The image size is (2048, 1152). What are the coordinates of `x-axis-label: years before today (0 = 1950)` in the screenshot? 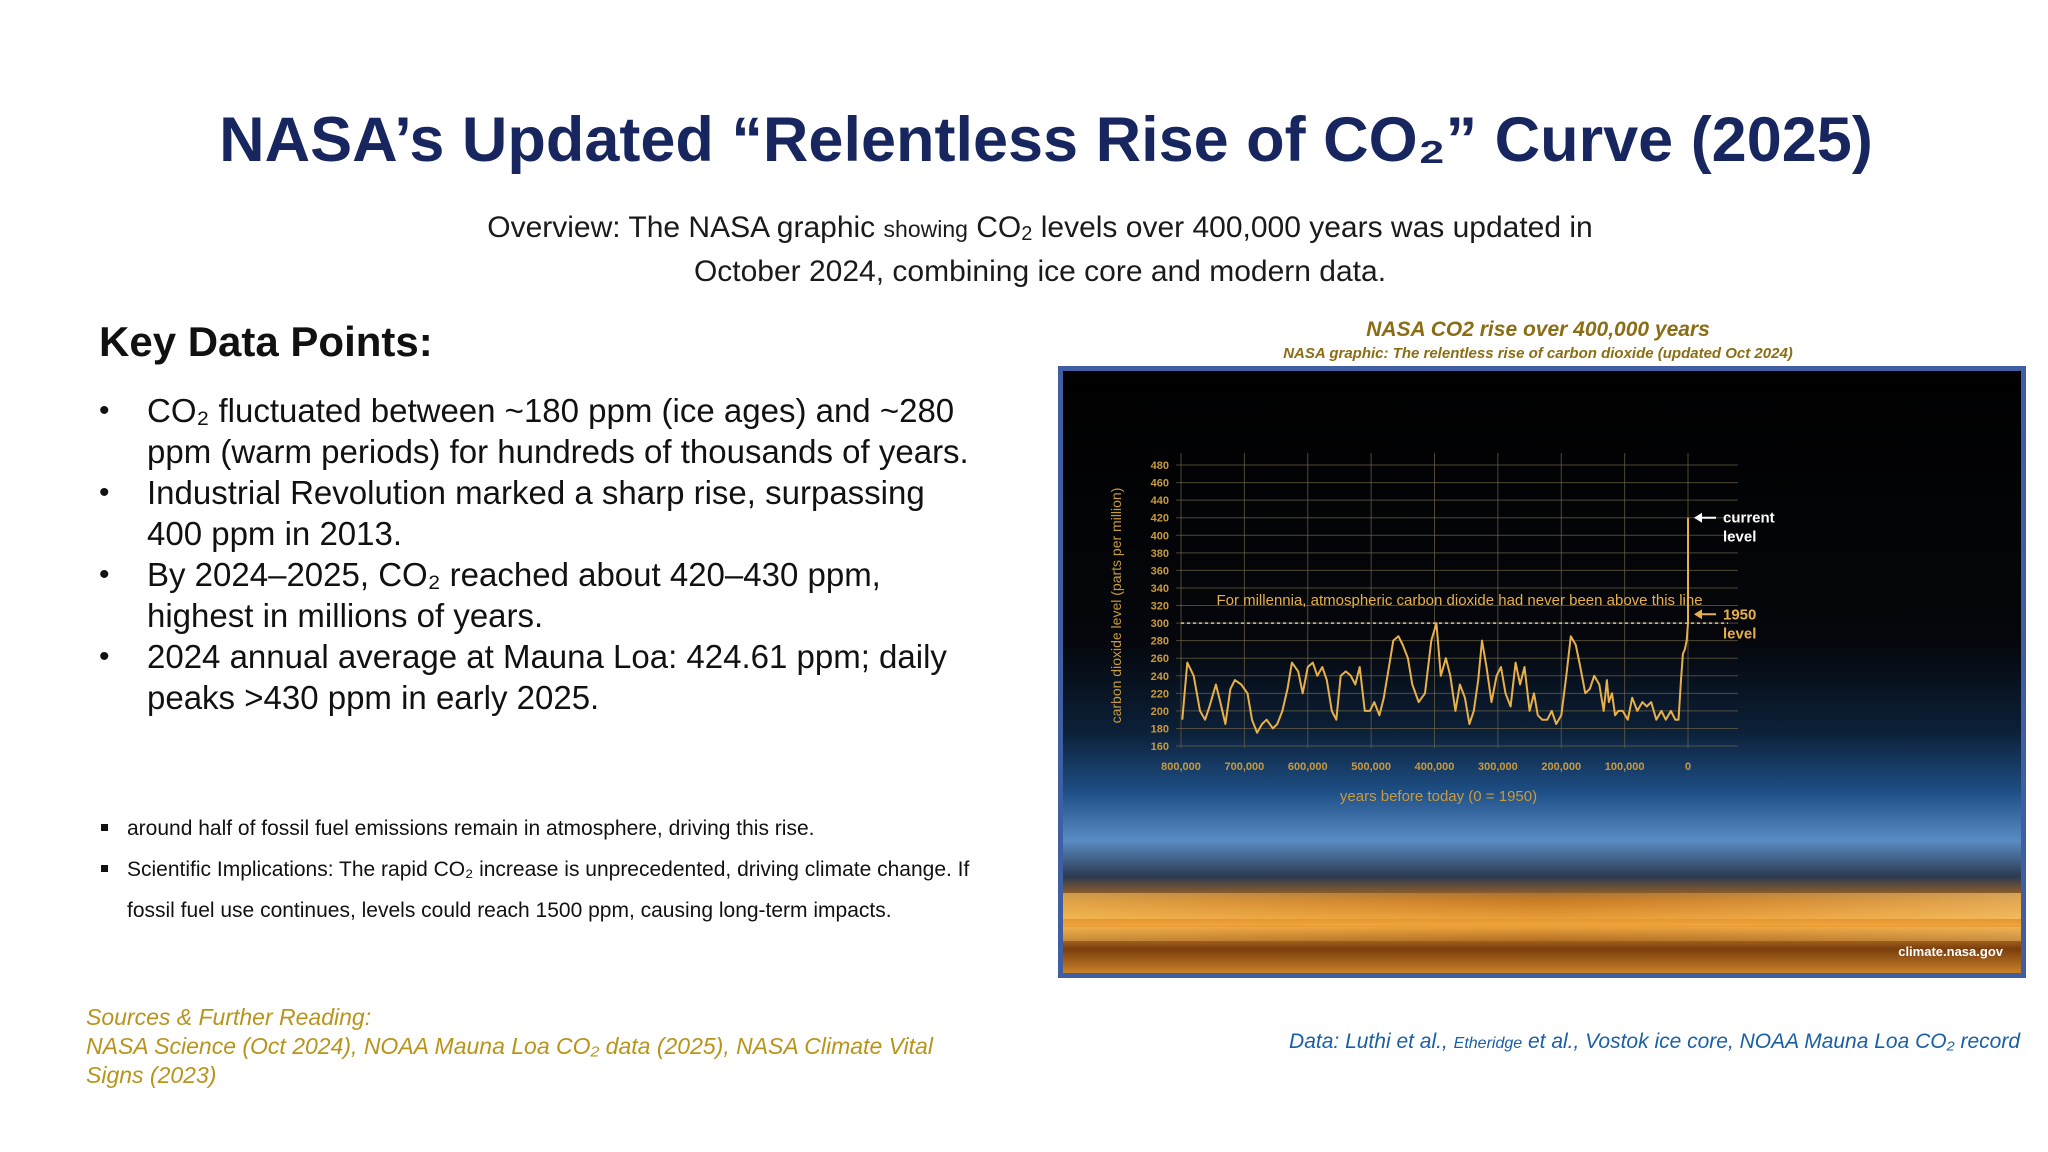 It's located at (1438, 796).